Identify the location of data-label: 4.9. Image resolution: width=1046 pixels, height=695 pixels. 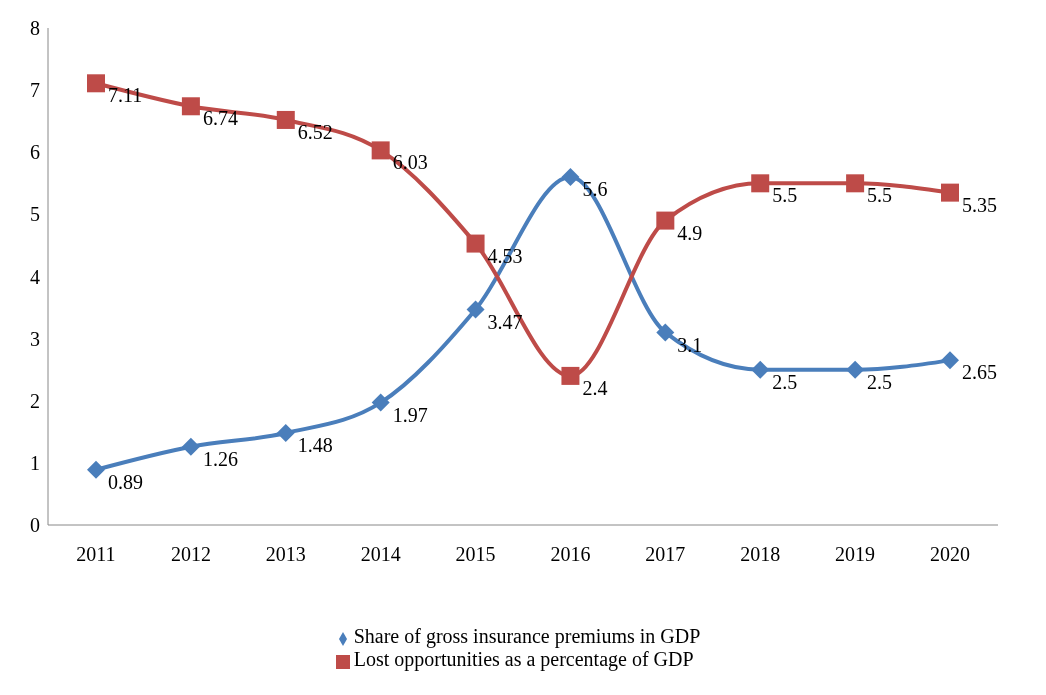
(690, 232).